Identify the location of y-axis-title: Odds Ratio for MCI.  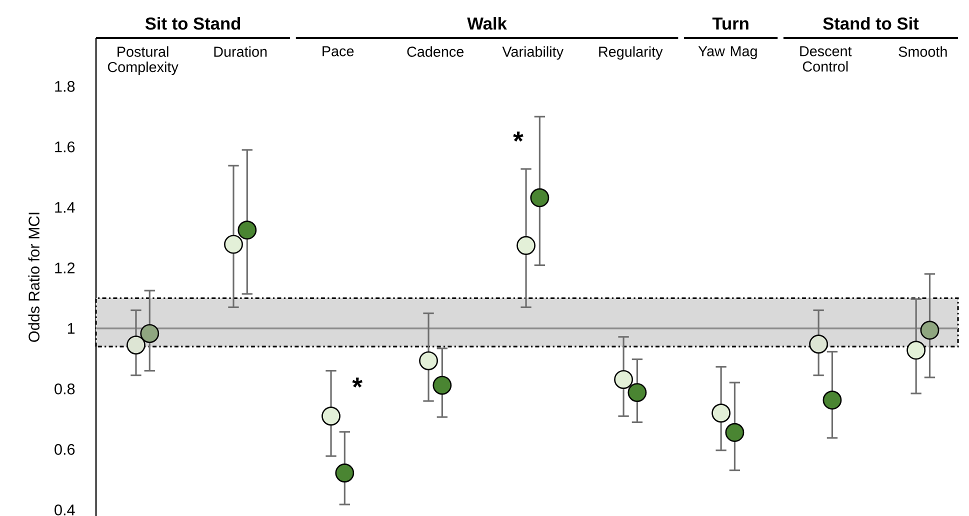
(34, 277).